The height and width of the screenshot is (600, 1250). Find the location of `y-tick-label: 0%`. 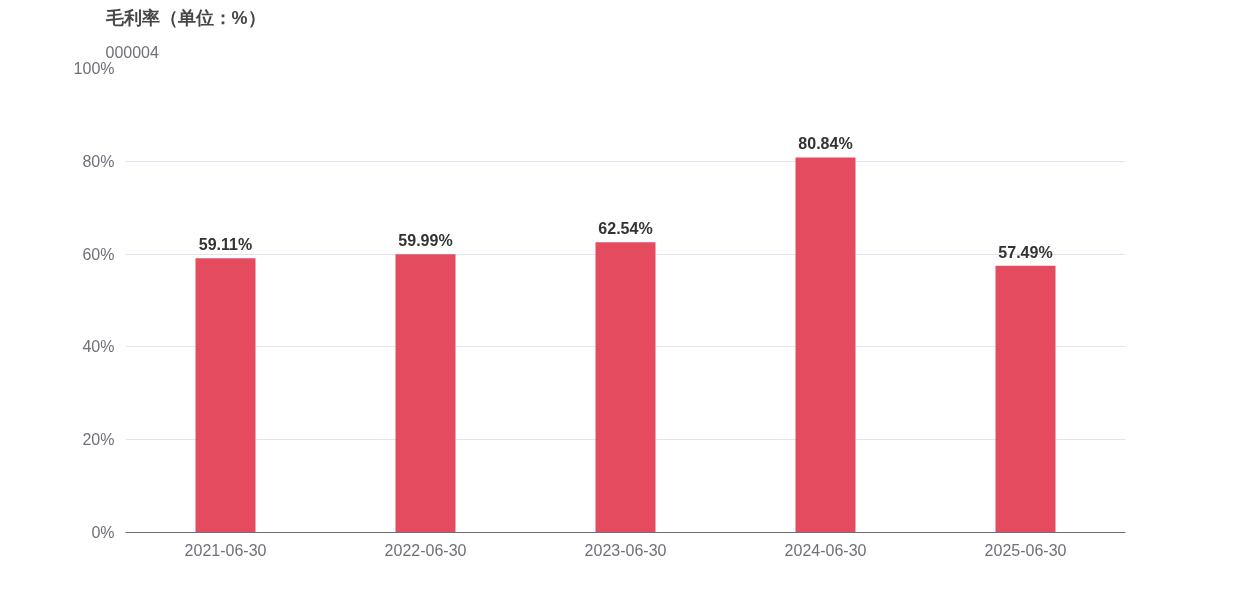

y-tick-label: 0% is located at coordinates (103, 532).